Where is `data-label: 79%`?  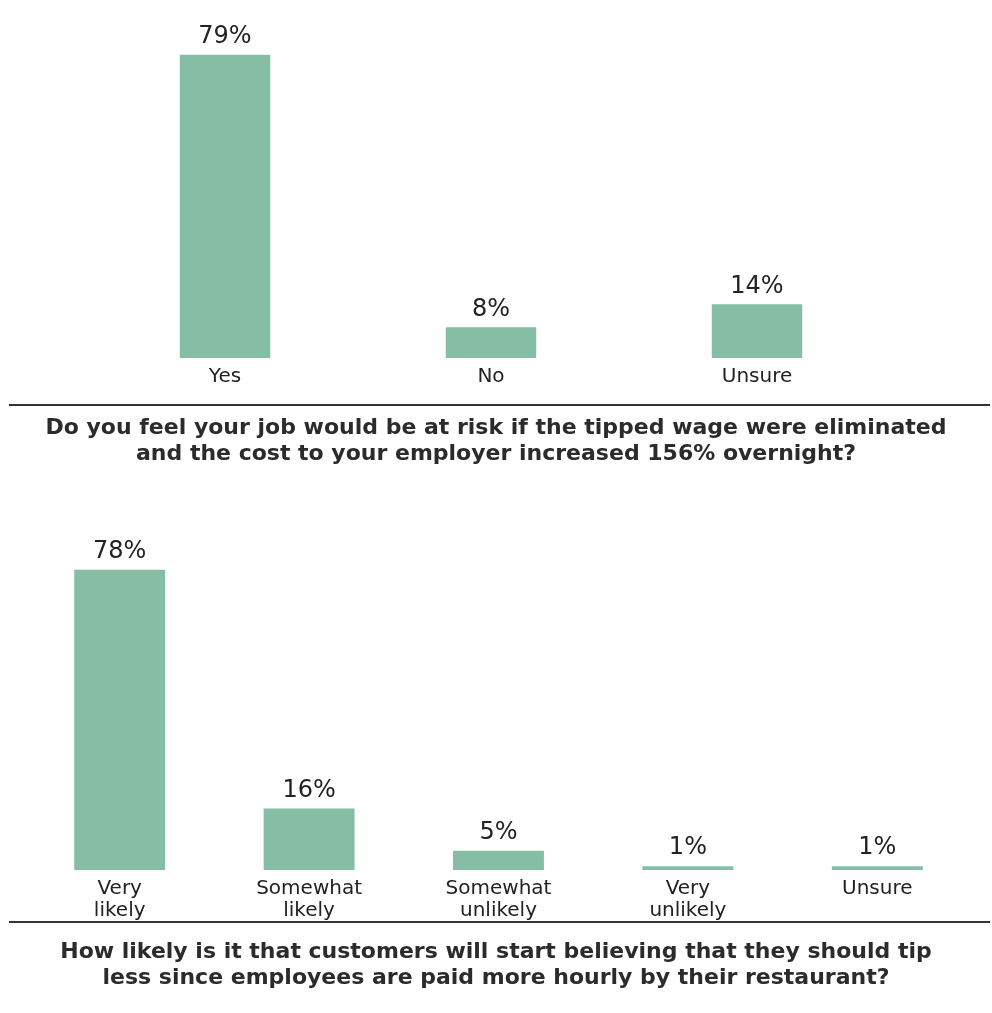 data-label: 79% is located at coordinates (225, 35).